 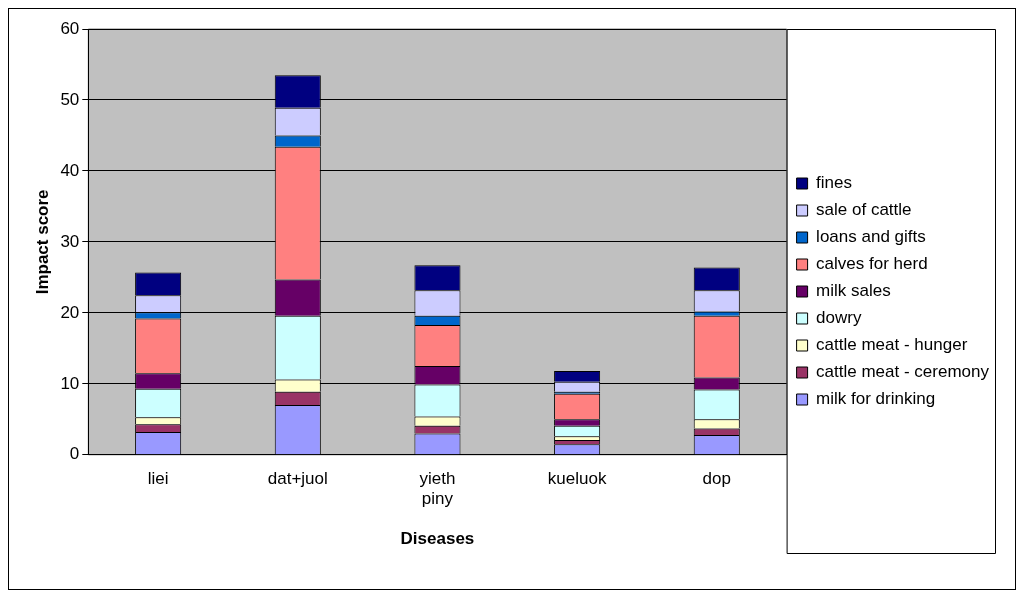 What do you see at coordinates (297, 478) in the screenshot?
I see `x-tick-label: dat+juol` at bounding box center [297, 478].